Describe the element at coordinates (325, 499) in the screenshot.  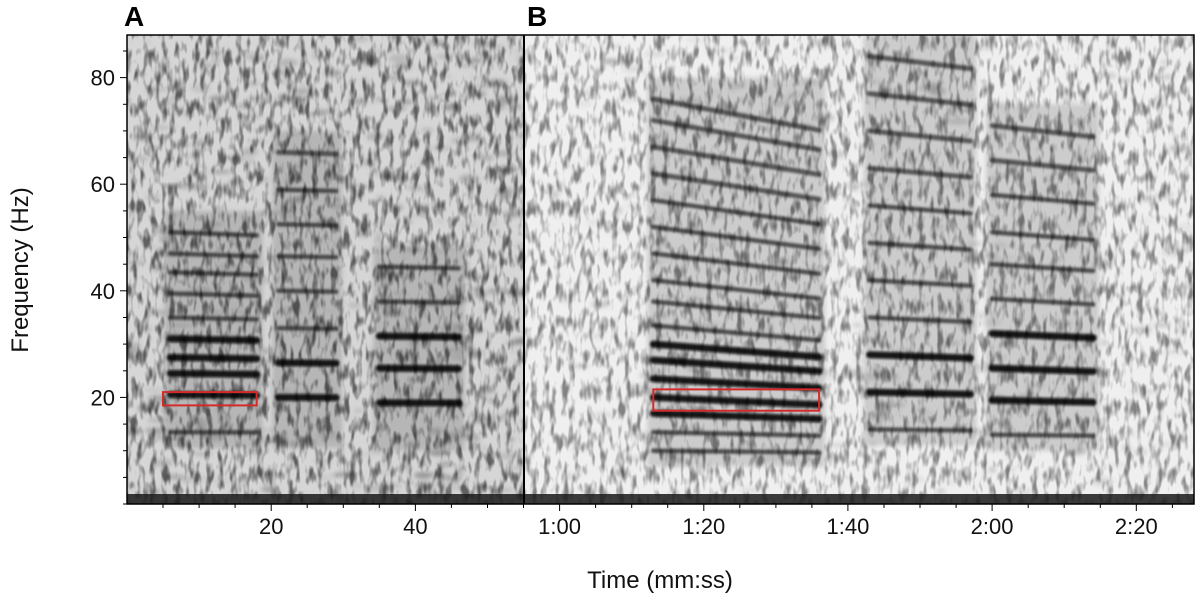
I see `panel-a-low-frequency-band` at that location.